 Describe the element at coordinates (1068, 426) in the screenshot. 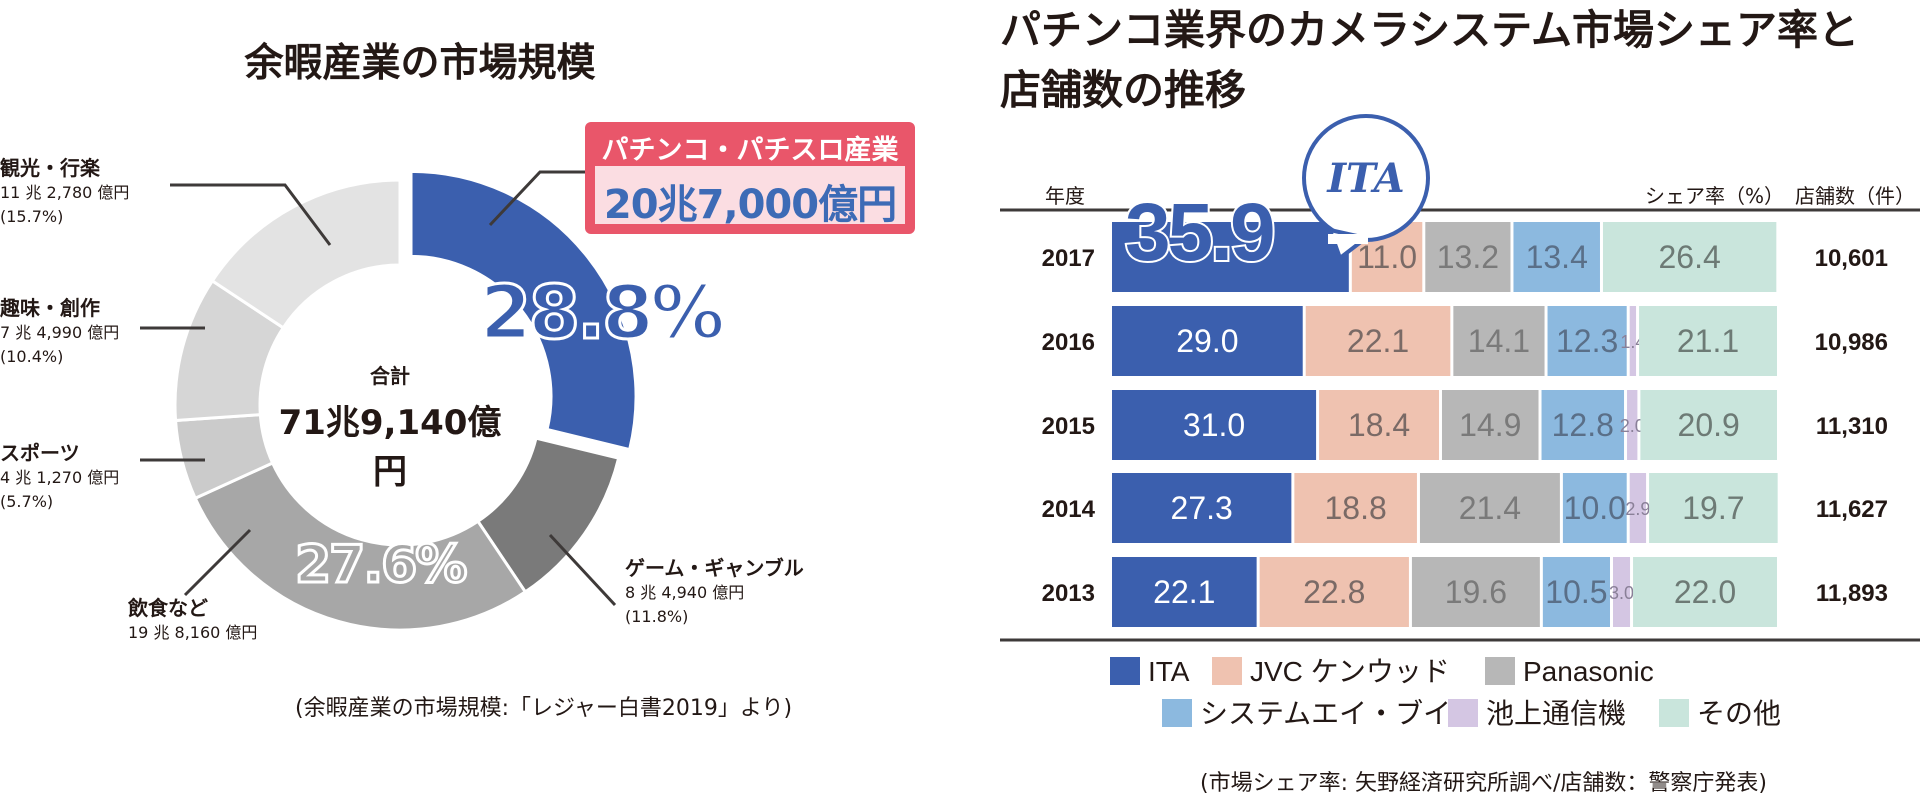

I see `year-label: 2015` at that location.